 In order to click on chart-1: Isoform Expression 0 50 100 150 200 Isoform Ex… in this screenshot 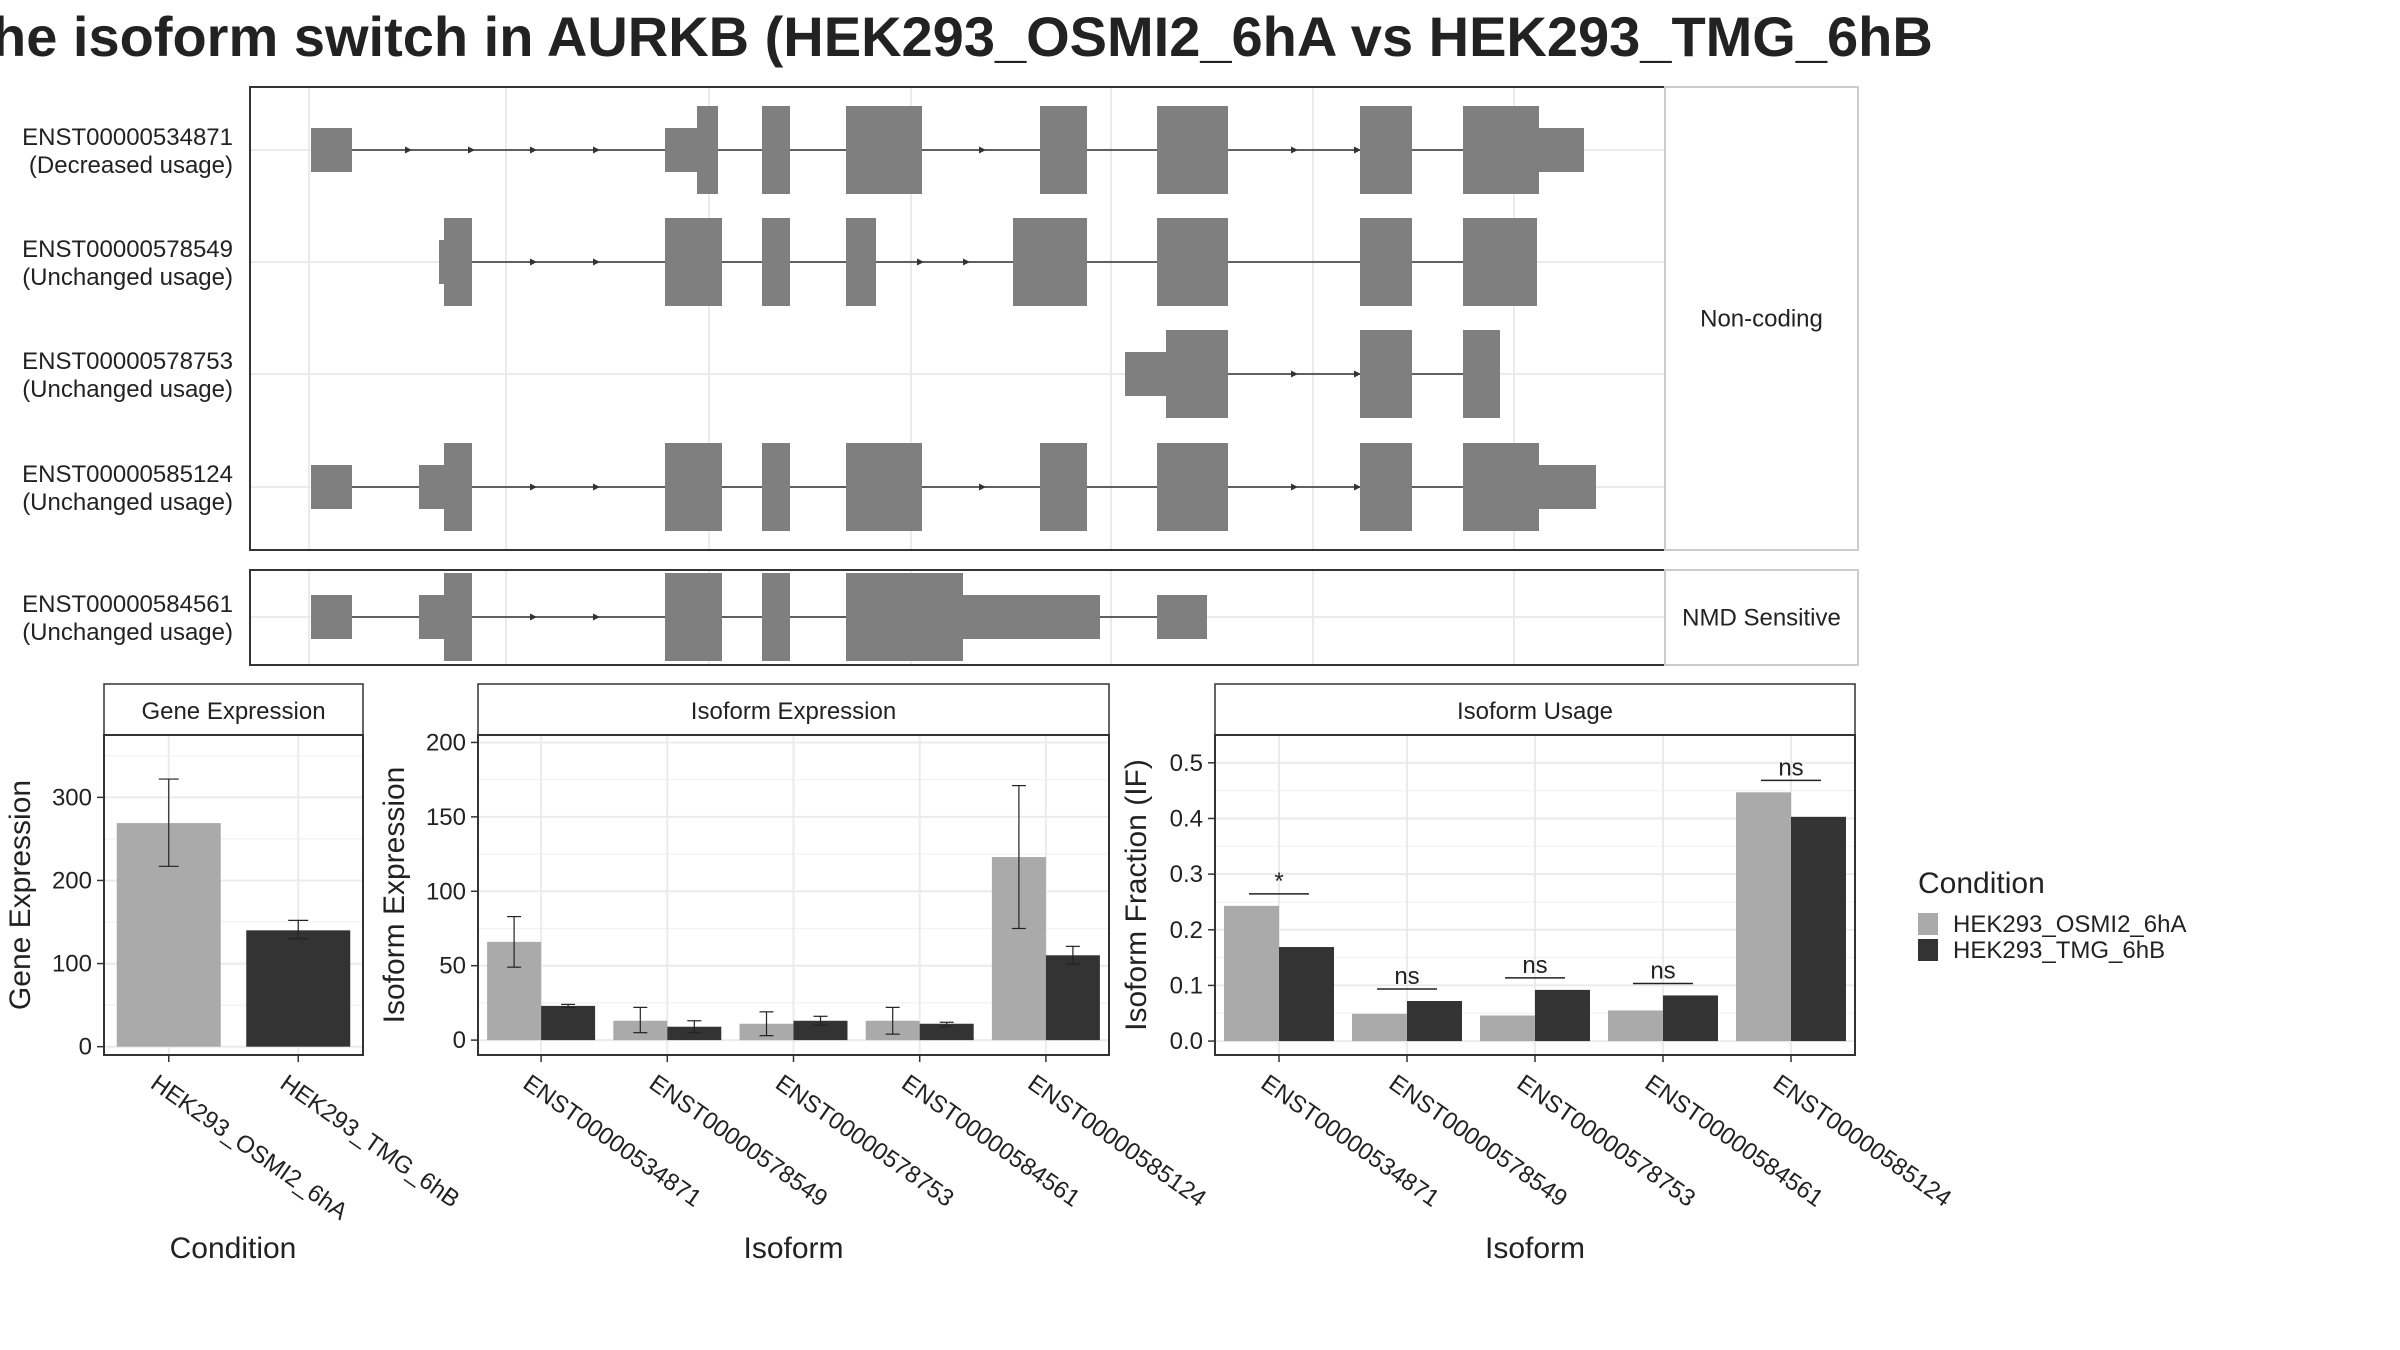, I will do `click(794, 974)`.